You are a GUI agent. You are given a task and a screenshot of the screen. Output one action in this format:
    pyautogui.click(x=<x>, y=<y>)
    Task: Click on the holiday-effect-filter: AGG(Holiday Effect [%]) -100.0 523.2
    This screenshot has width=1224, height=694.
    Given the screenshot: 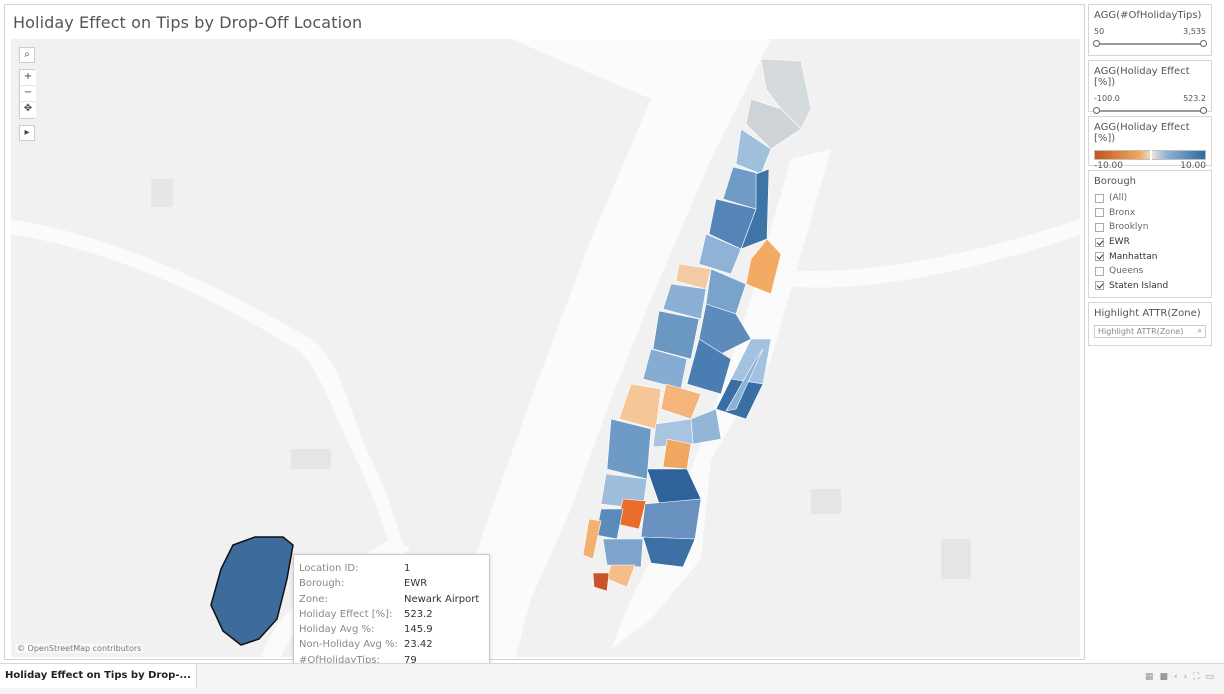 What is the action you would take?
    pyautogui.click(x=1150, y=87)
    